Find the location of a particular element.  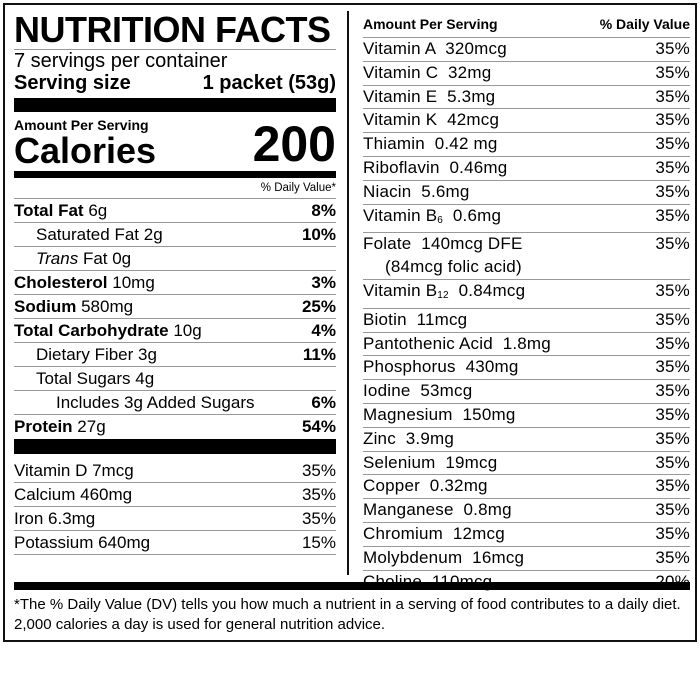

nutrient-amount: 2g is located at coordinates (153, 234).